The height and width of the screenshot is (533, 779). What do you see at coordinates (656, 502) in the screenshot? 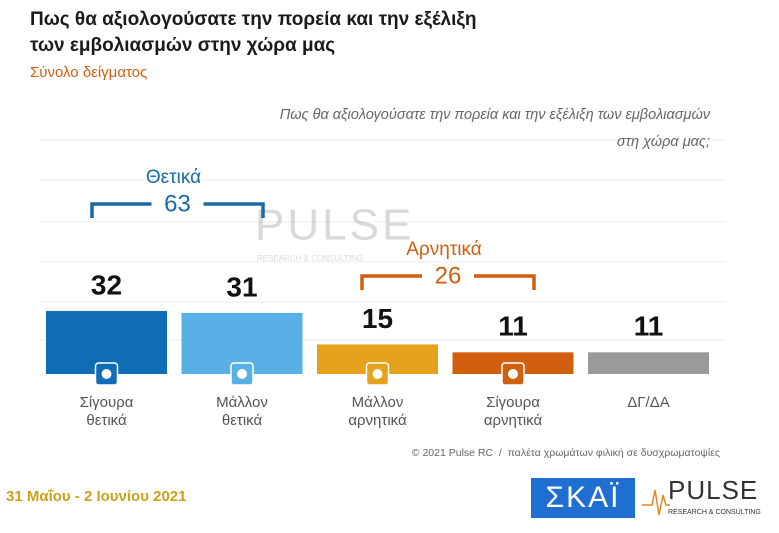
I see `logo-pulse-line` at bounding box center [656, 502].